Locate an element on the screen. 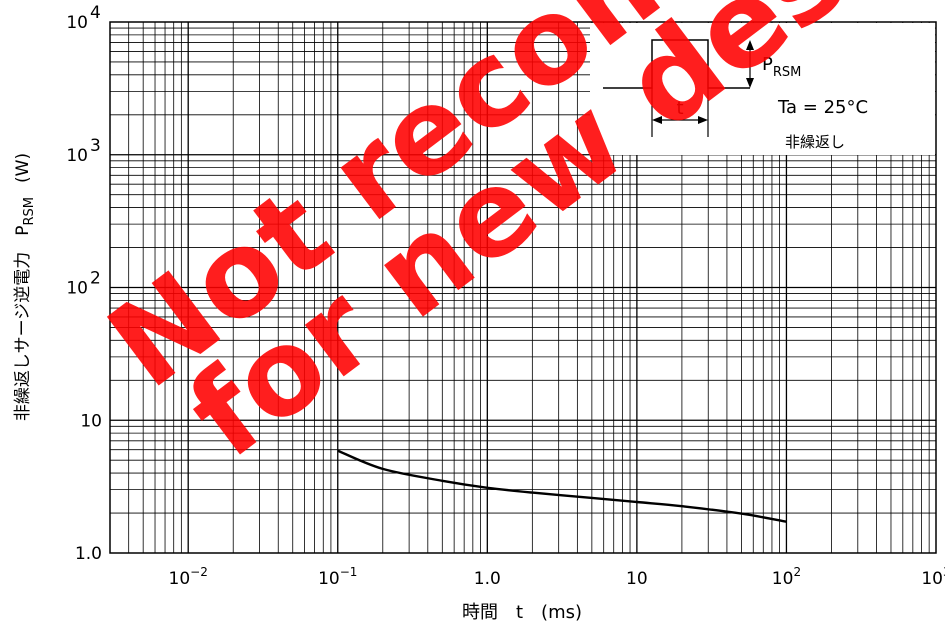 The image size is (945, 632). y-tick-exponent: 4 is located at coordinates (95, 13).